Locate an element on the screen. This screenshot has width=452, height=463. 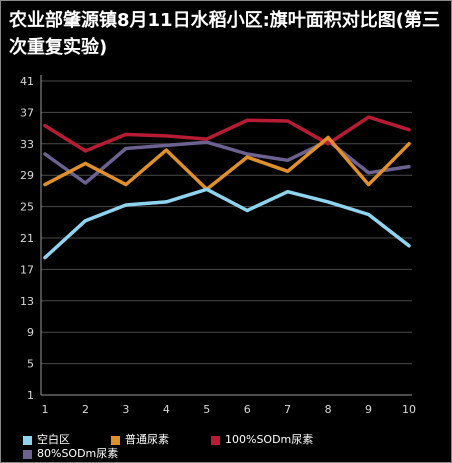
x-tick-label: 3 is located at coordinates (125, 409).